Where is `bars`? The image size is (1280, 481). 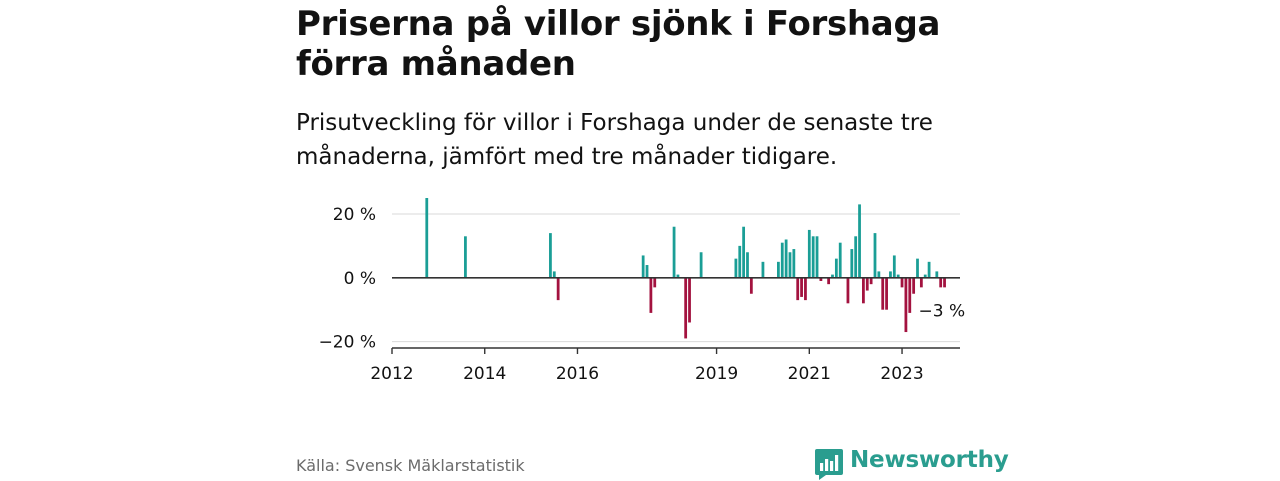
bars is located at coordinates (685, 268).